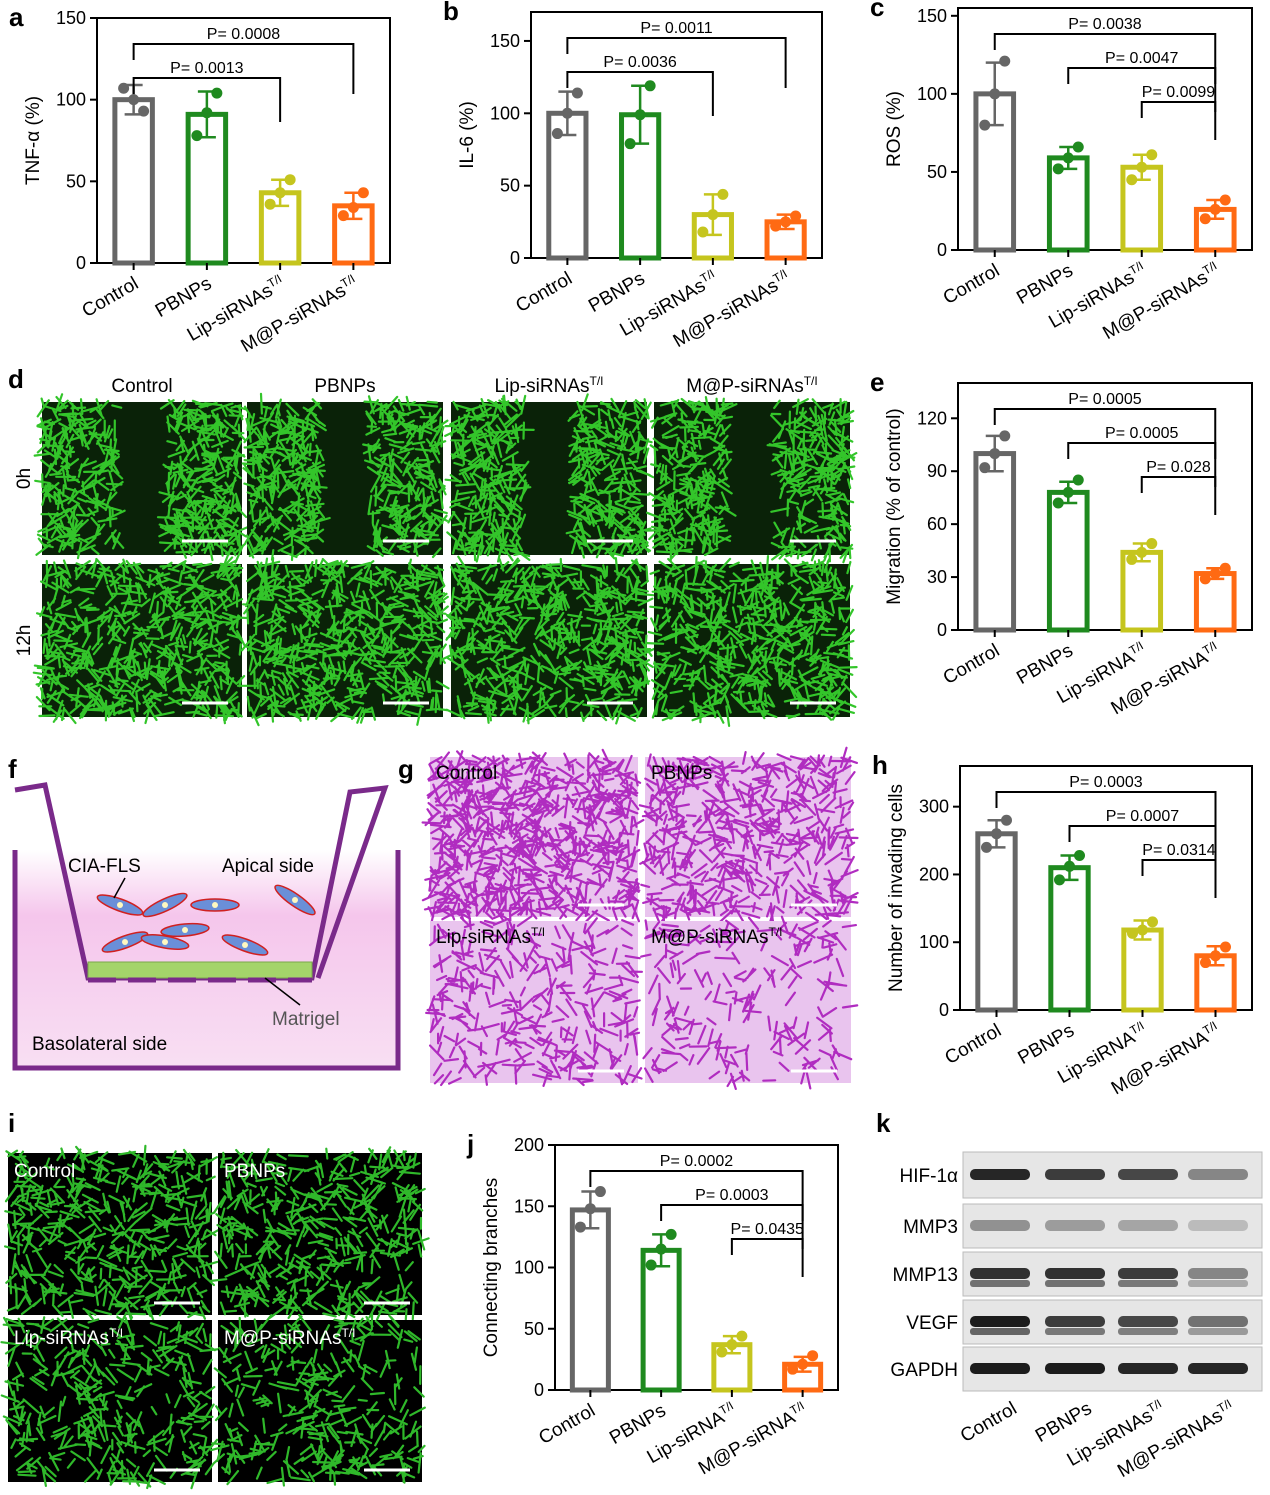  I want to click on diagram-label: CIA-FLS, so click(104, 866).